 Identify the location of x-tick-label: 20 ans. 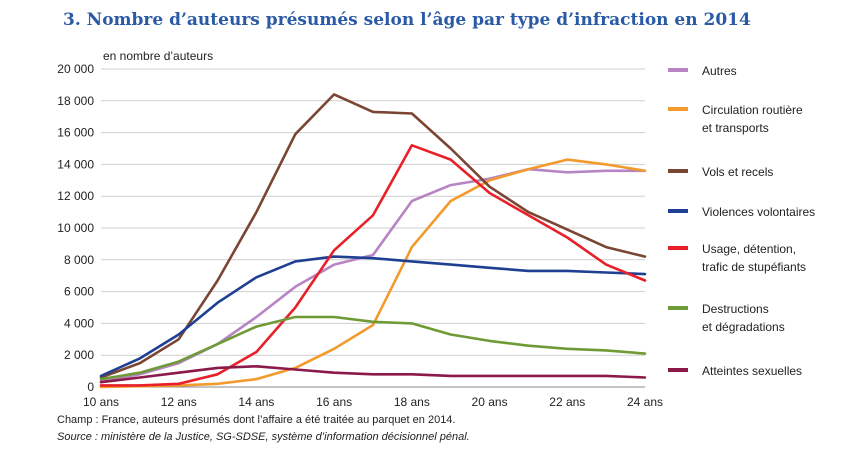
(490, 402).